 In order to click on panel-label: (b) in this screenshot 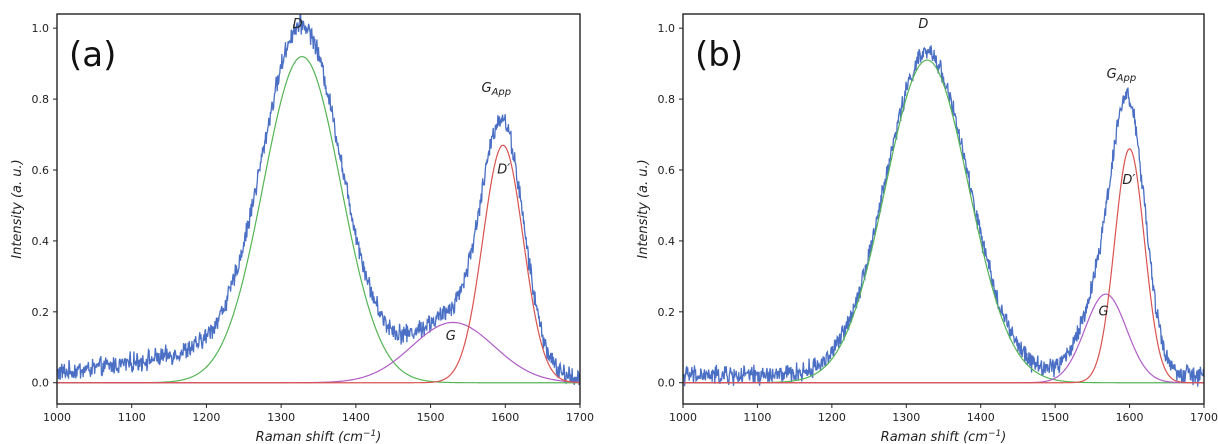, I will do `click(719, 55)`.